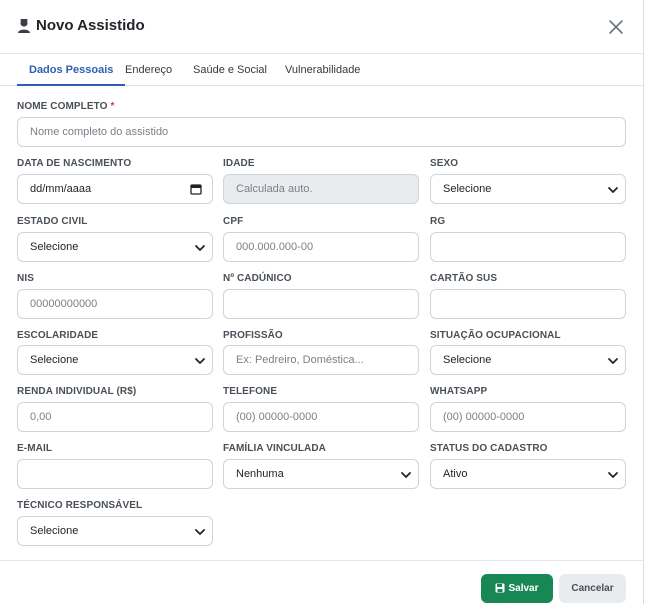 The height and width of the screenshot is (604, 645). What do you see at coordinates (54, 247) in the screenshot?
I see `estado-civil-value: Selecione` at bounding box center [54, 247].